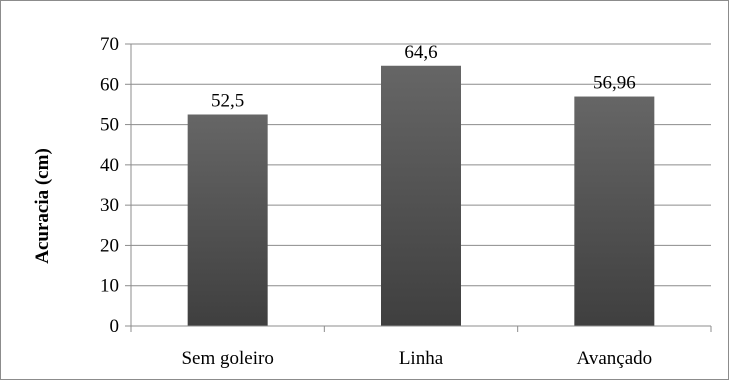 The image size is (729, 380). Describe the element at coordinates (109, 165) in the screenshot. I see `y-tick-label: 40` at that location.